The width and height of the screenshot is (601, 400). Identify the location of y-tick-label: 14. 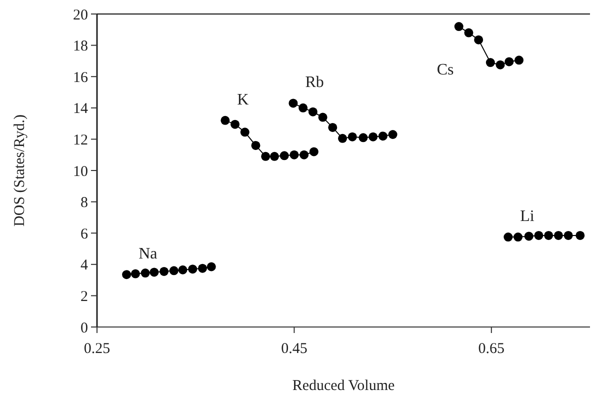
(80, 109).